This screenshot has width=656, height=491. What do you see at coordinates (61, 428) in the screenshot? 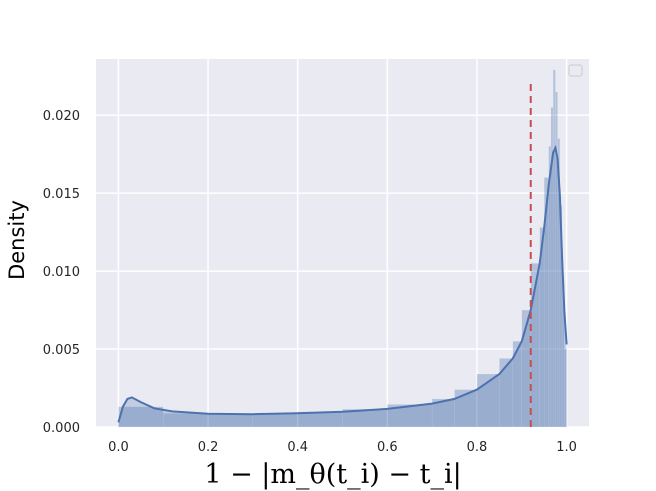
I see `y-tick-label: 0.000` at bounding box center [61, 428].